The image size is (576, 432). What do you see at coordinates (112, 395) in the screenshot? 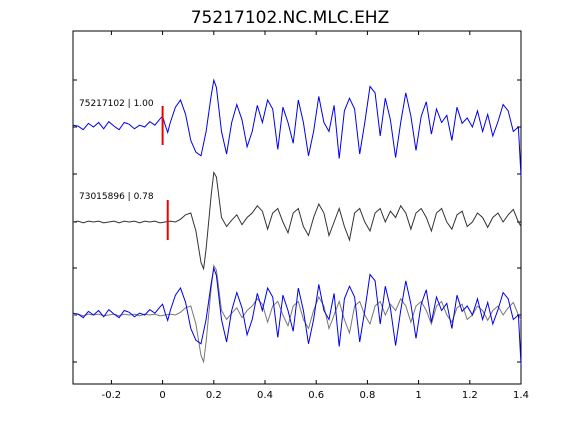
I see `x-tick-label: -0.2` at bounding box center [112, 395].